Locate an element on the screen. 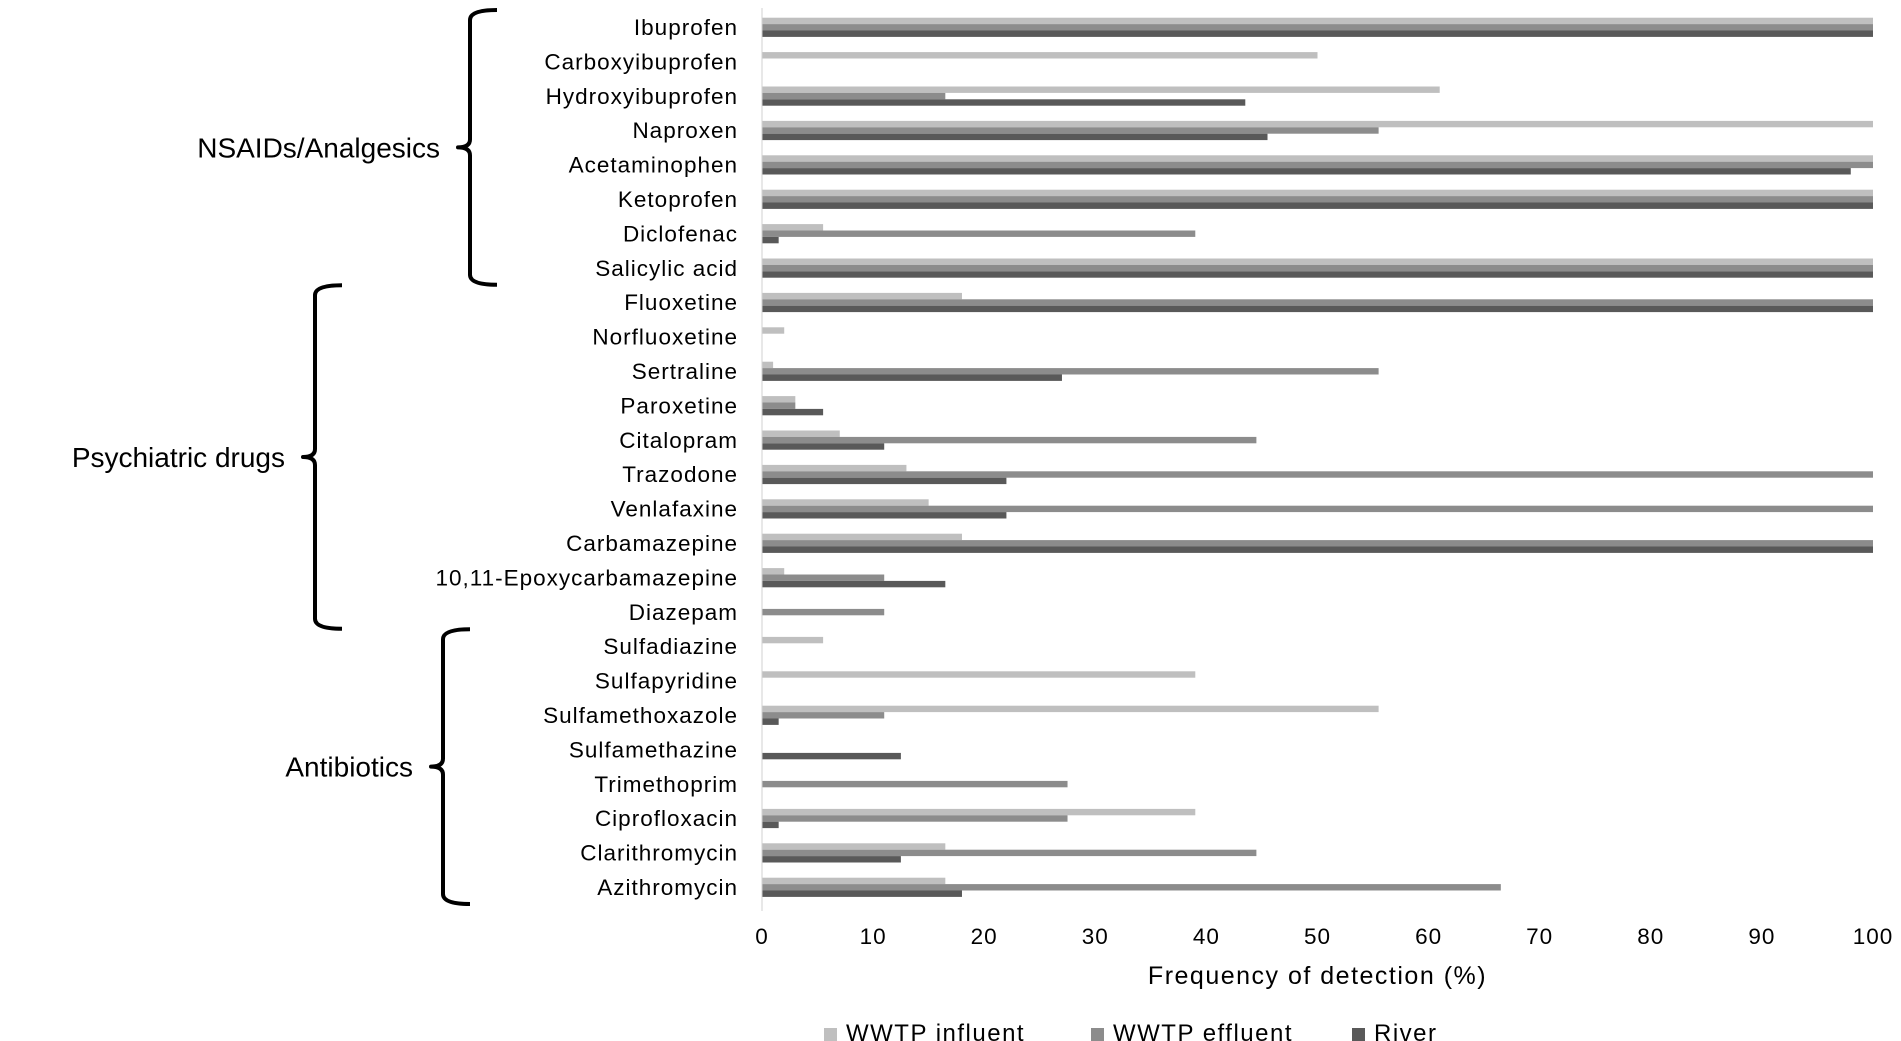 Image resolution: width=1901 pixels, height=1041 pixels. category-label: Fluoxetine is located at coordinates (681, 302).